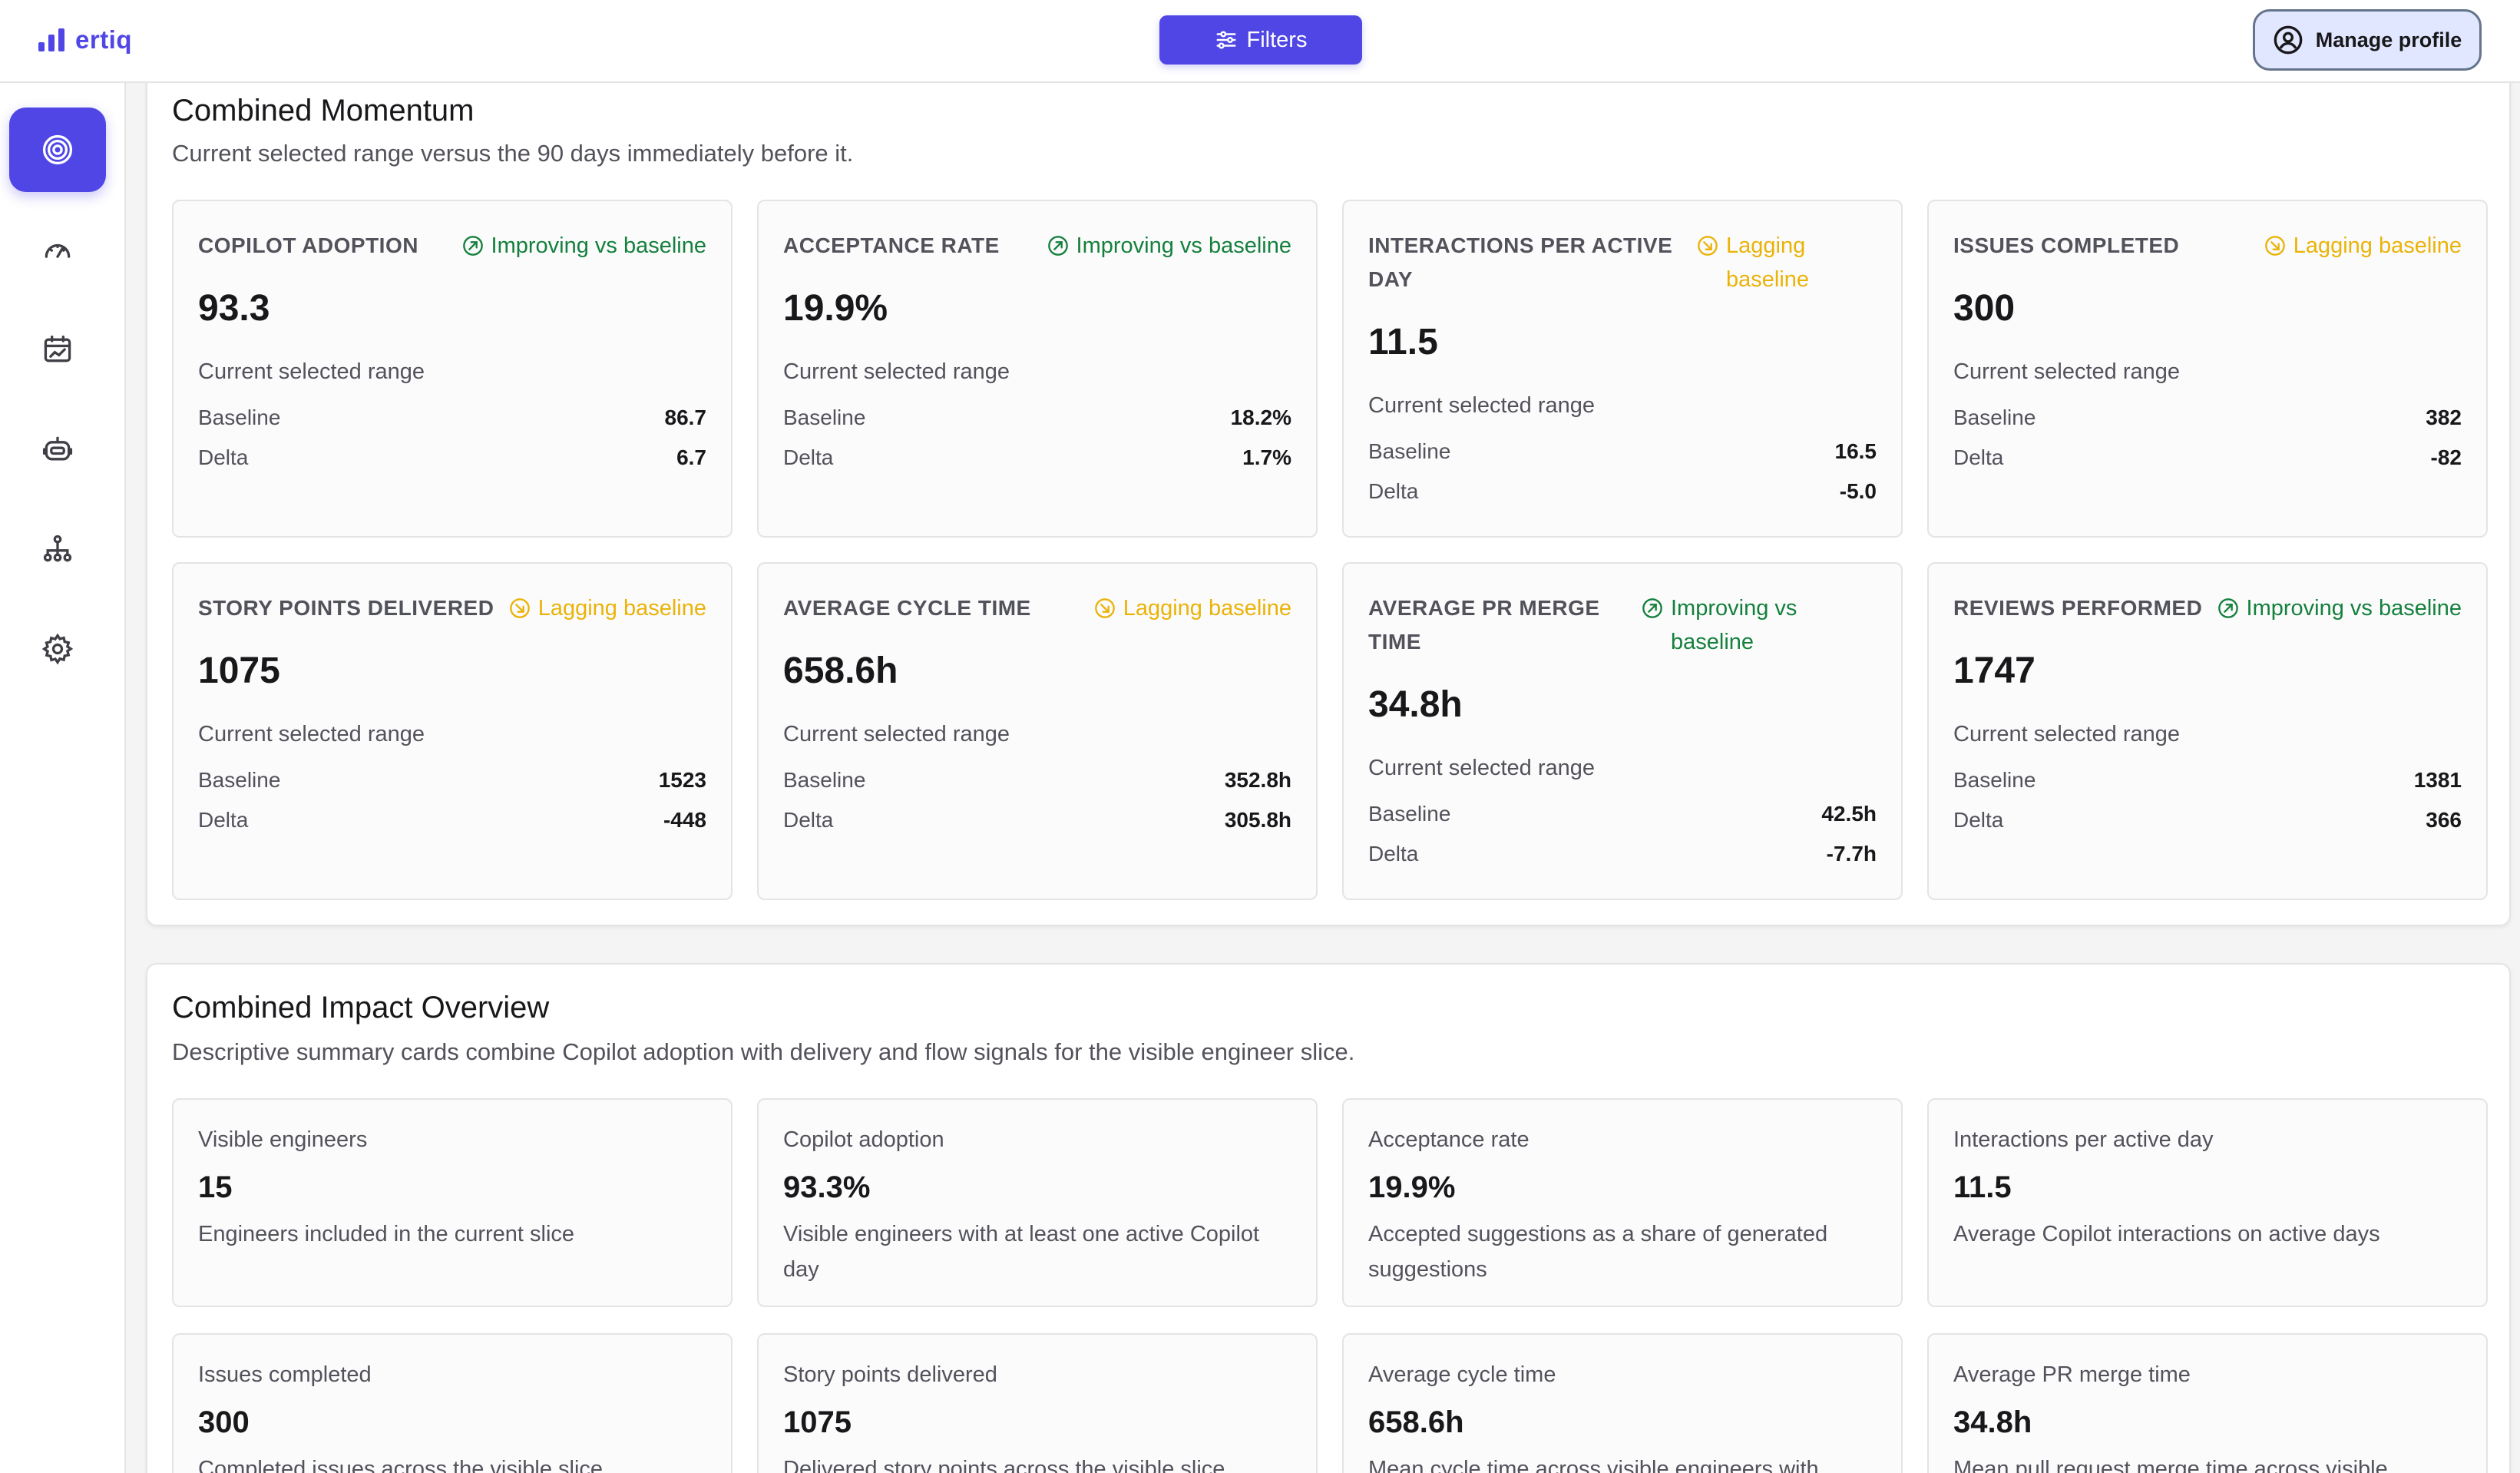 Image resolution: width=2520 pixels, height=1473 pixels. Describe the element at coordinates (285, 1374) in the screenshot. I see `impact-card-label: Issues completed` at that location.